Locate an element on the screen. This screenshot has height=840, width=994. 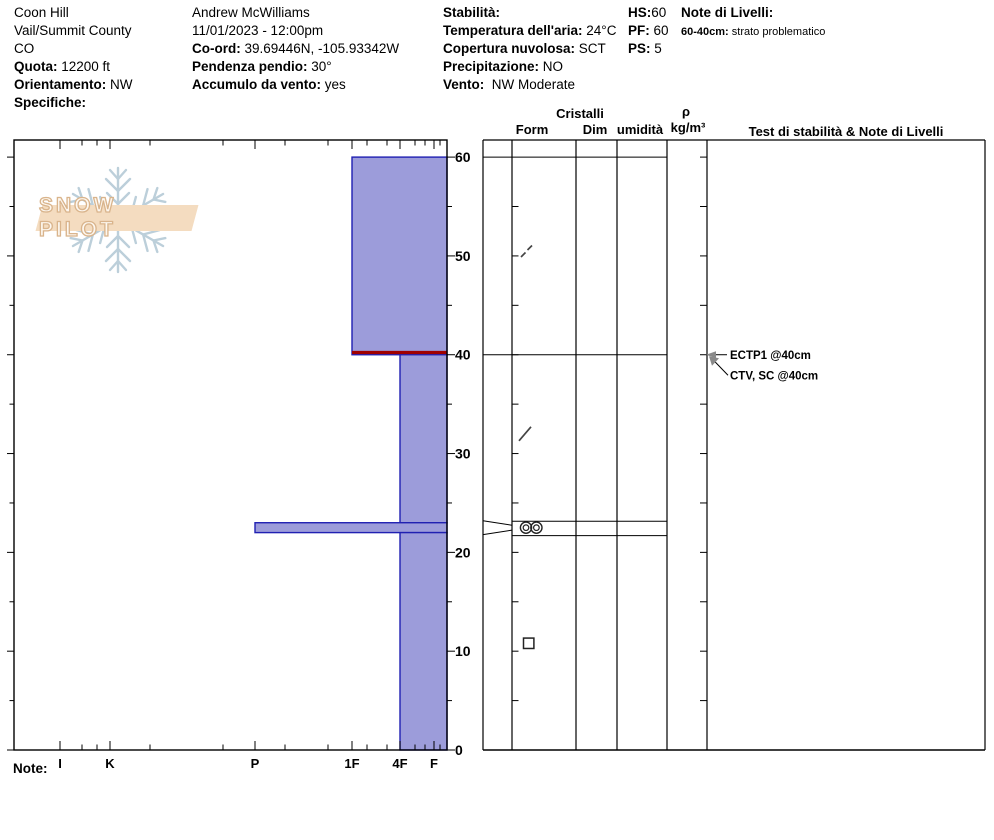
y-axis-label: 20 is located at coordinates (463, 552).